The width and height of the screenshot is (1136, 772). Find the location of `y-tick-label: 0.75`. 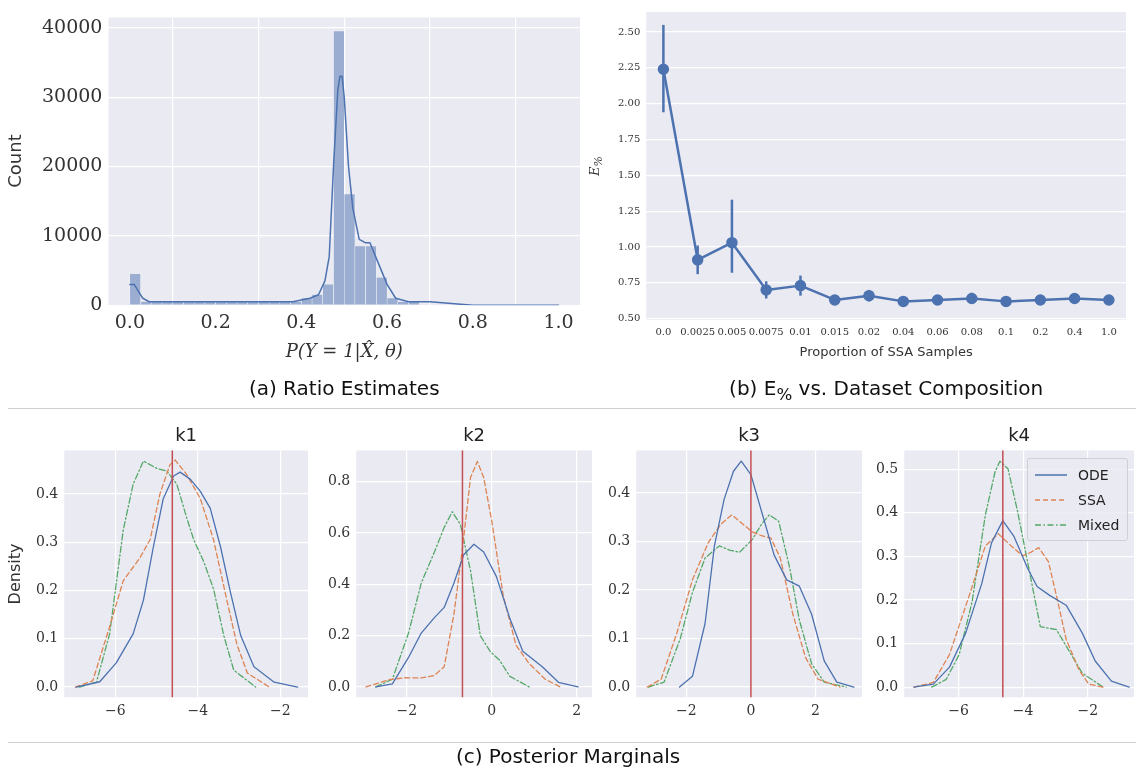

y-tick-label: 0.75 is located at coordinates (629, 282).